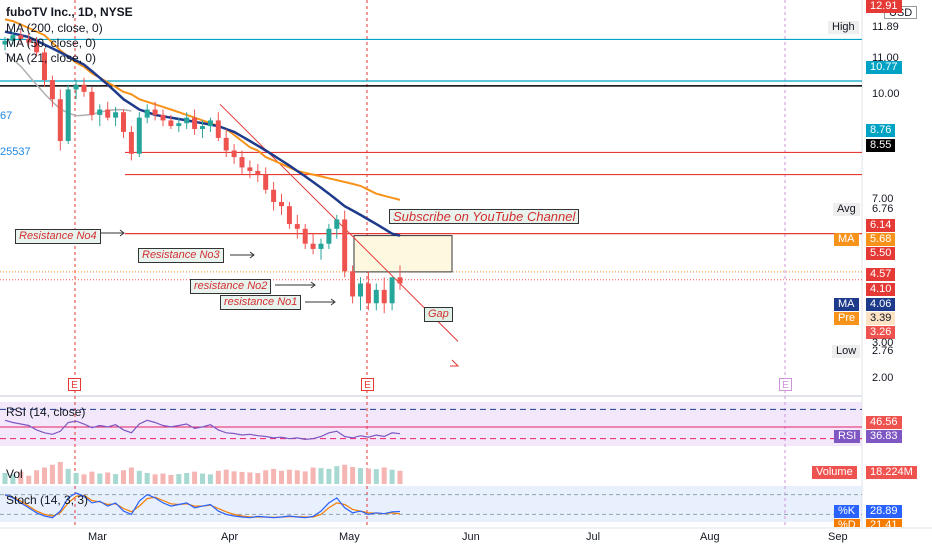 Image resolution: width=932 pixels, height=550 pixels. What do you see at coordinates (883, 378) in the screenshot?
I see `tick-2: 2.00` at bounding box center [883, 378].